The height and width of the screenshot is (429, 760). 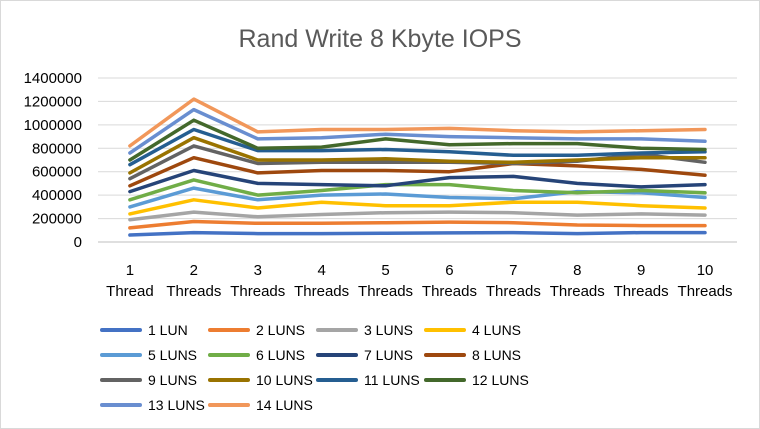 What do you see at coordinates (130, 270) in the screenshot?
I see `x-tick-label: 1` at bounding box center [130, 270].